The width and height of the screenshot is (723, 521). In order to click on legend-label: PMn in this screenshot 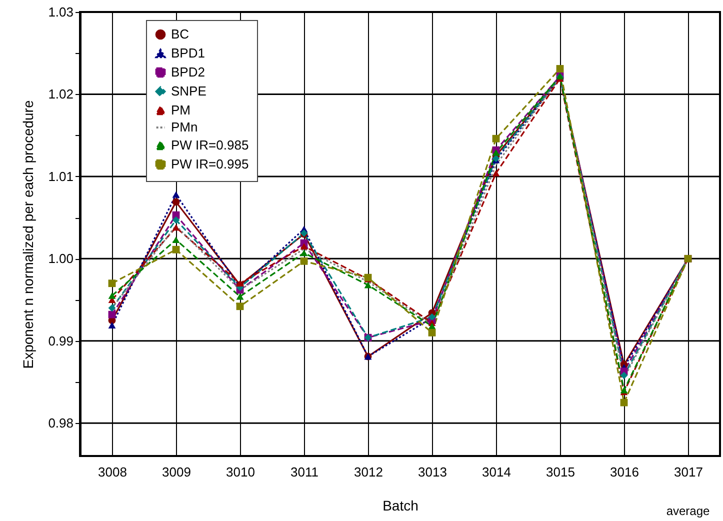, I will do `click(184, 127)`.